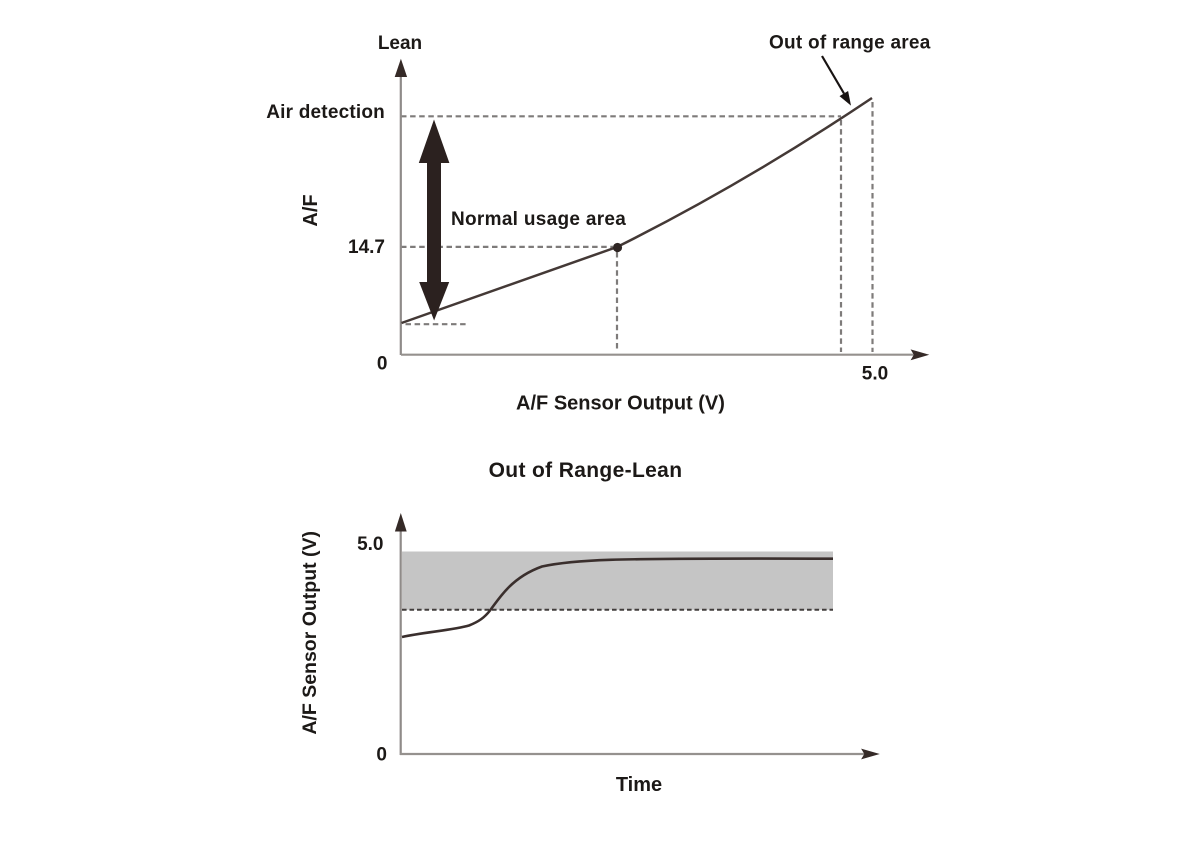 This screenshot has height=864, width=1200. I want to click on svg-text: 14.7, so click(366, 247).